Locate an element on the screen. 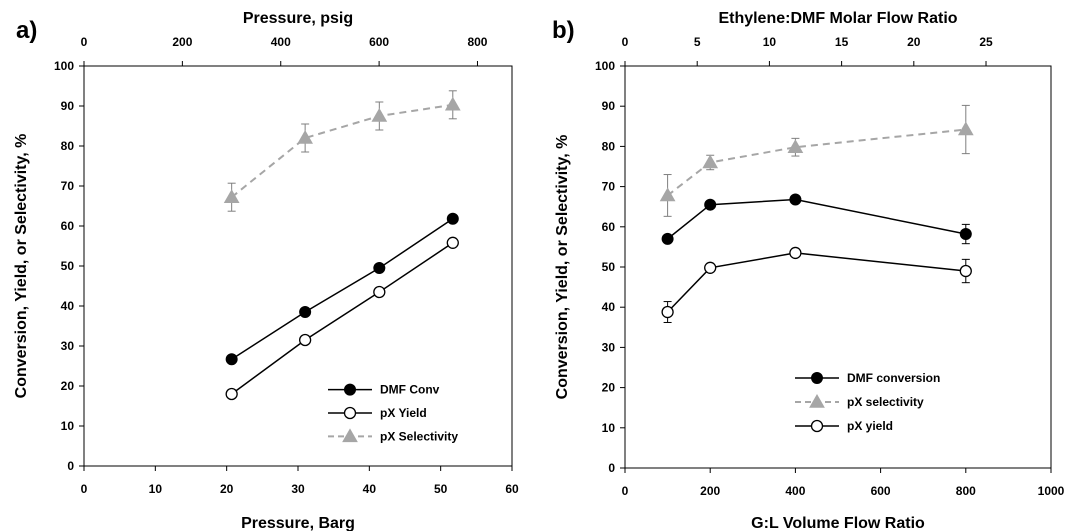  x-tick-label: 60 is located at coordinates (512, 489).